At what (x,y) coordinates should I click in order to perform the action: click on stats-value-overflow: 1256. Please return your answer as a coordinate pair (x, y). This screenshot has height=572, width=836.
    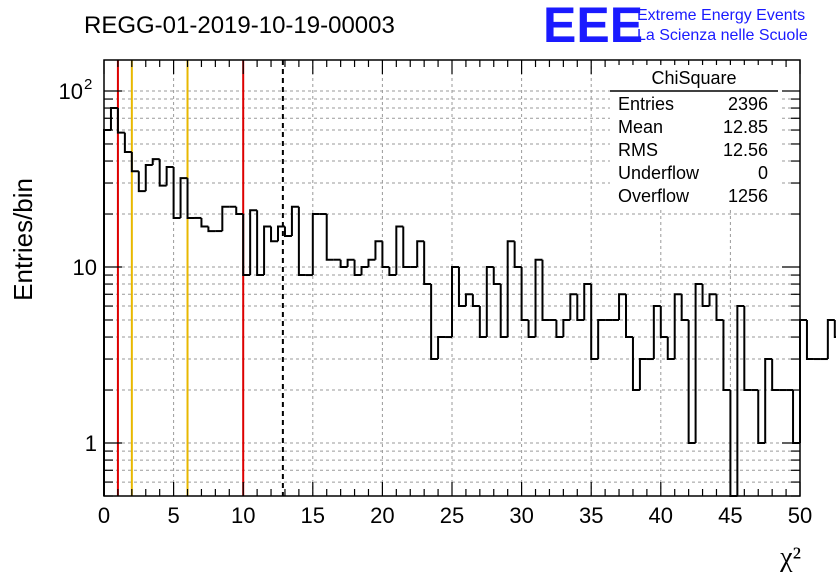
    Looking at the image, I should click on (748, 196).